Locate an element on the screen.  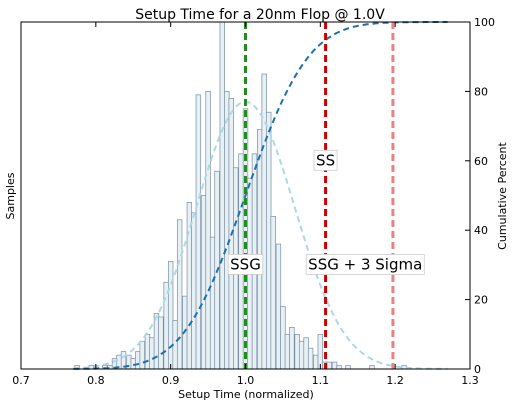
annotation-text: SS is located at coordinates (325, 160).